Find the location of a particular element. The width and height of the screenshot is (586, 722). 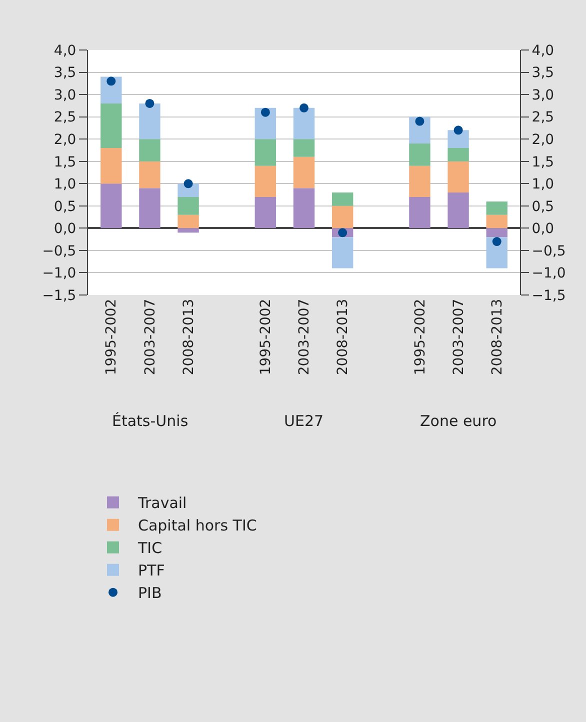

y-tick-label: 1,5 is located at coordinates (65, 162).